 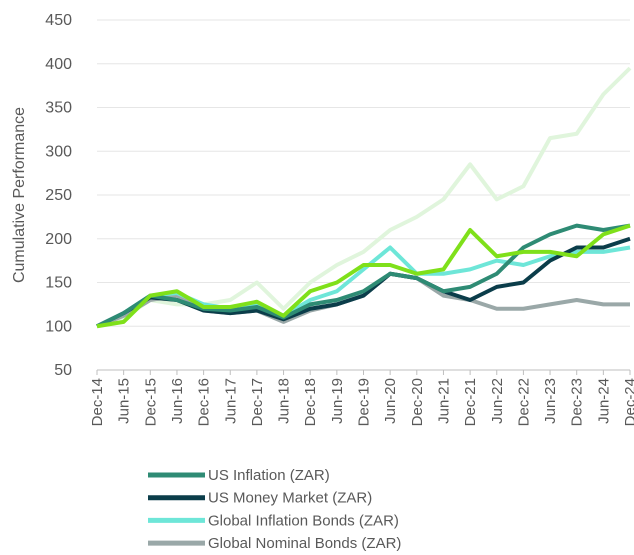 What do you see at coordinates (204, 402) in the screenshot?
I see `x-tick-label: Dec-16` at bounding box center [204, 402].